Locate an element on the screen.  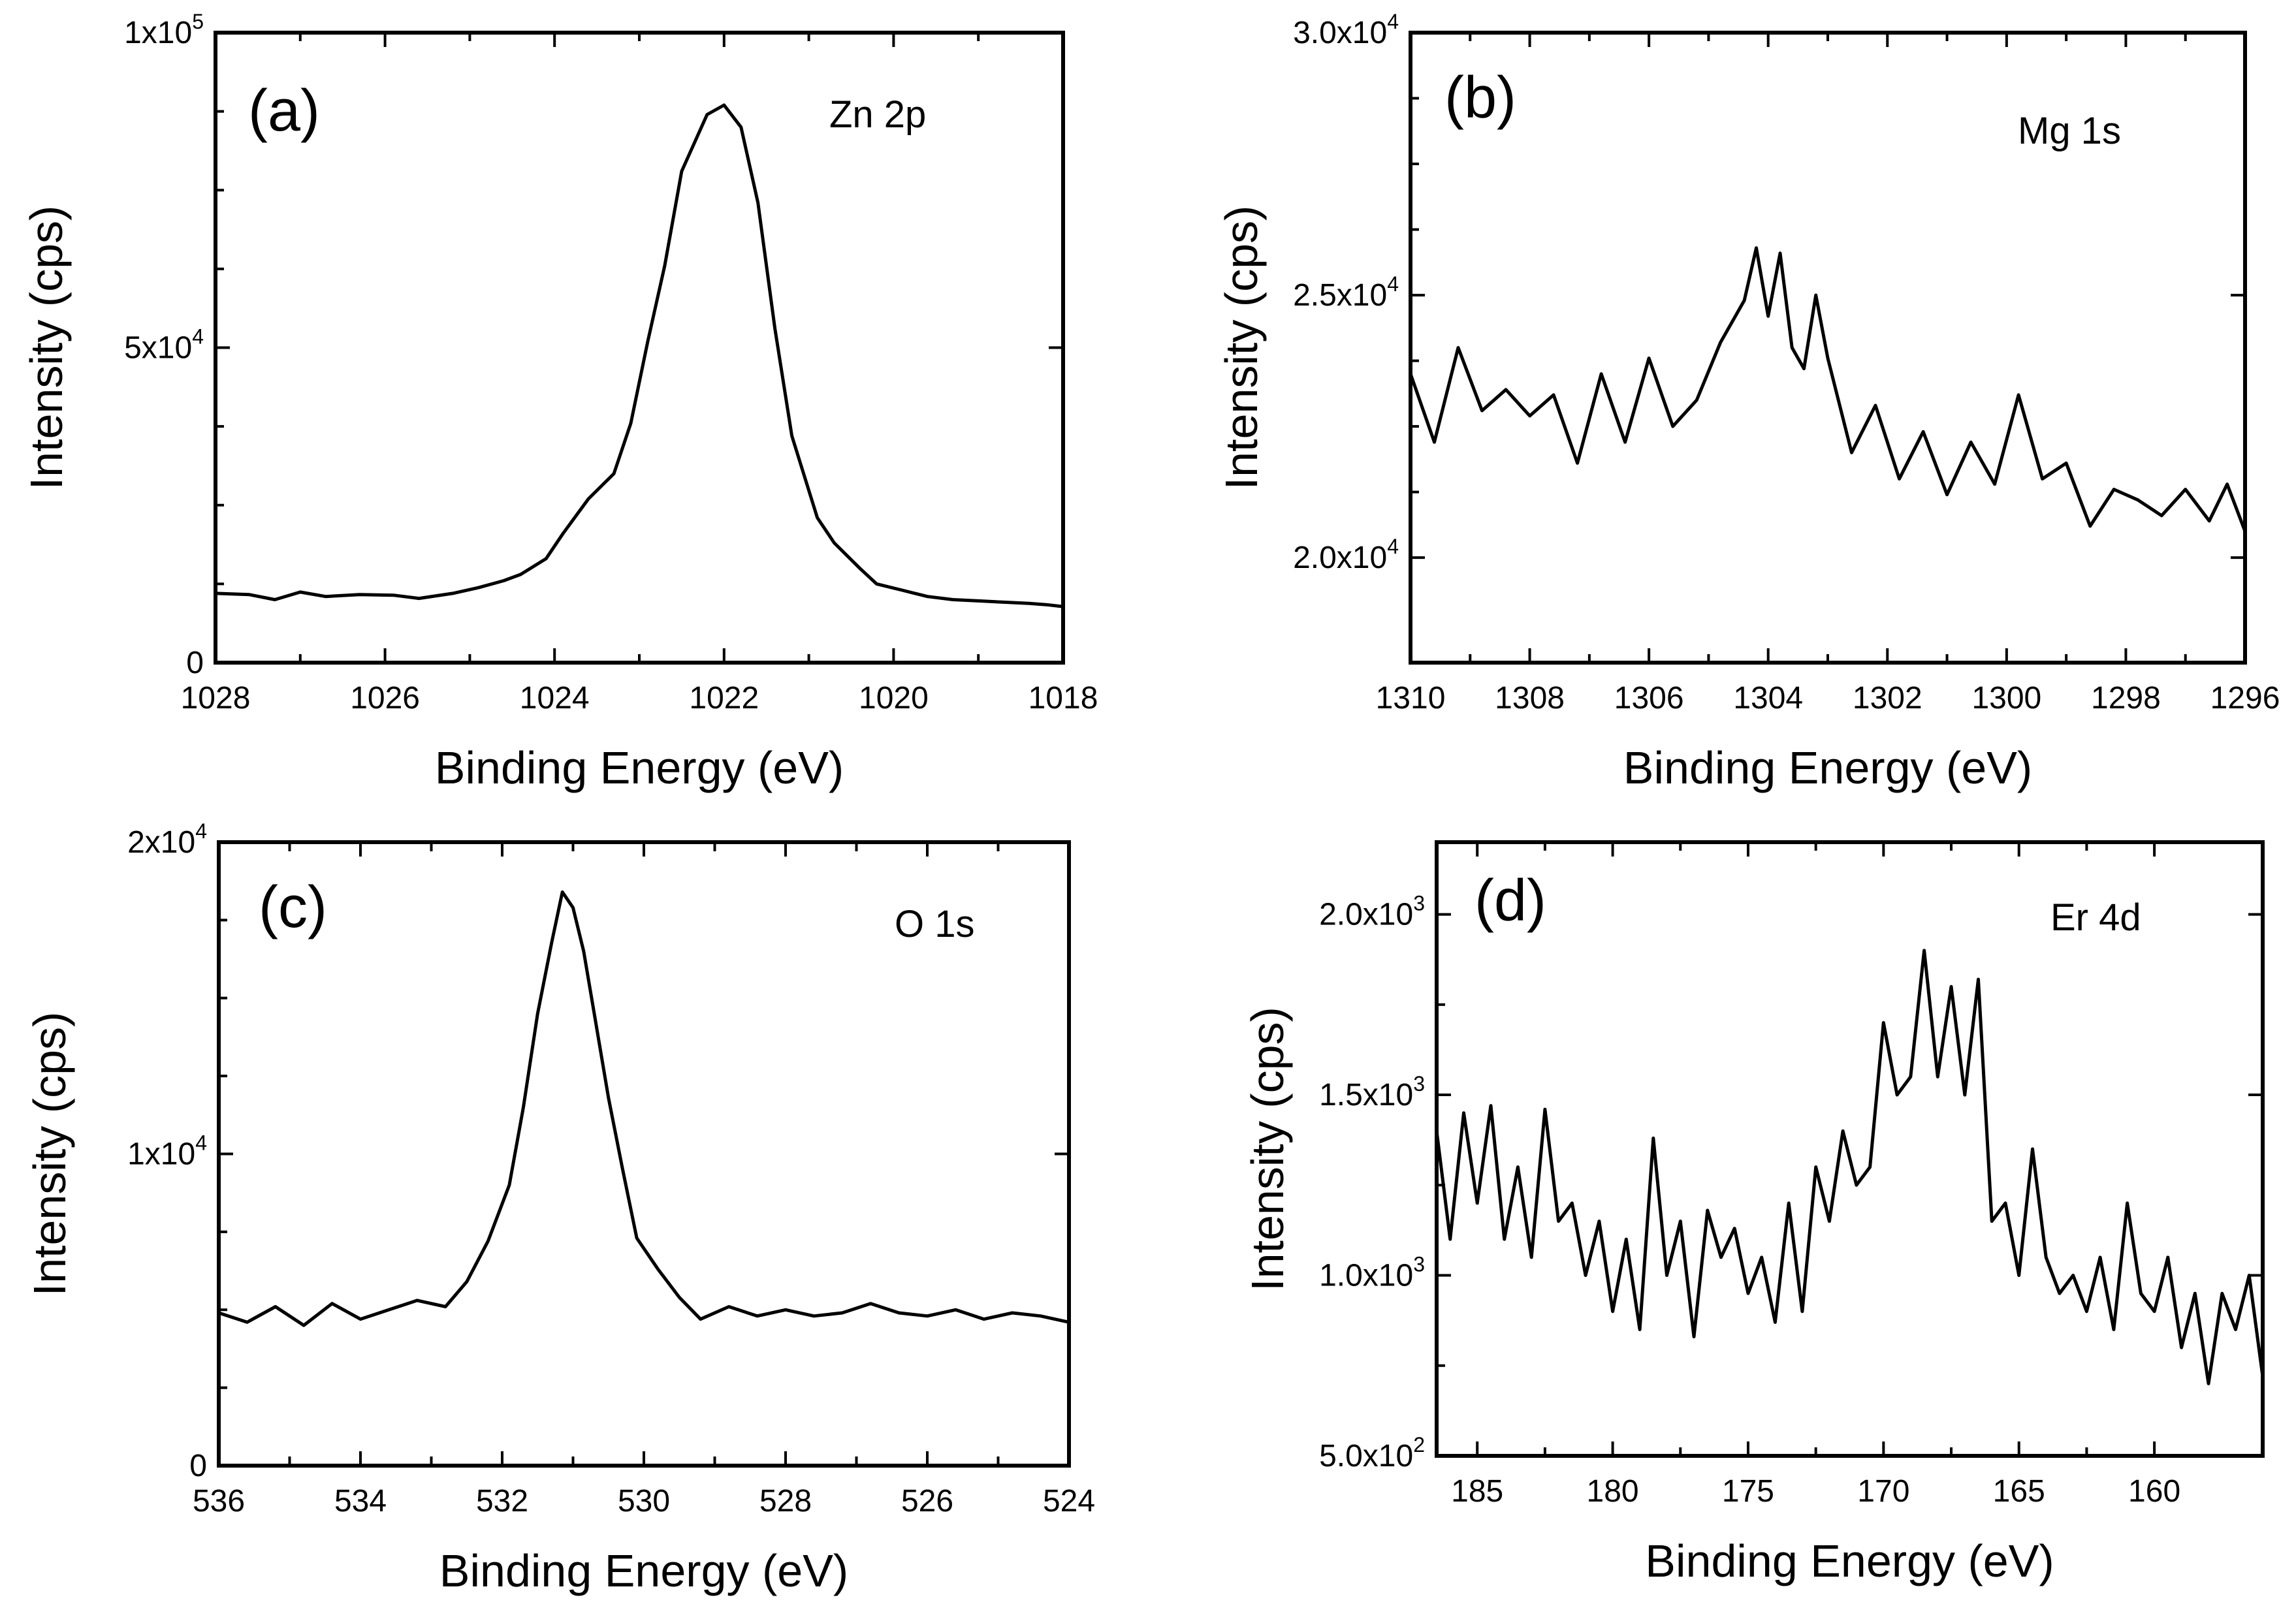
panel-b-x-tick-label: 1296 is located at coordinates (2245, 698).